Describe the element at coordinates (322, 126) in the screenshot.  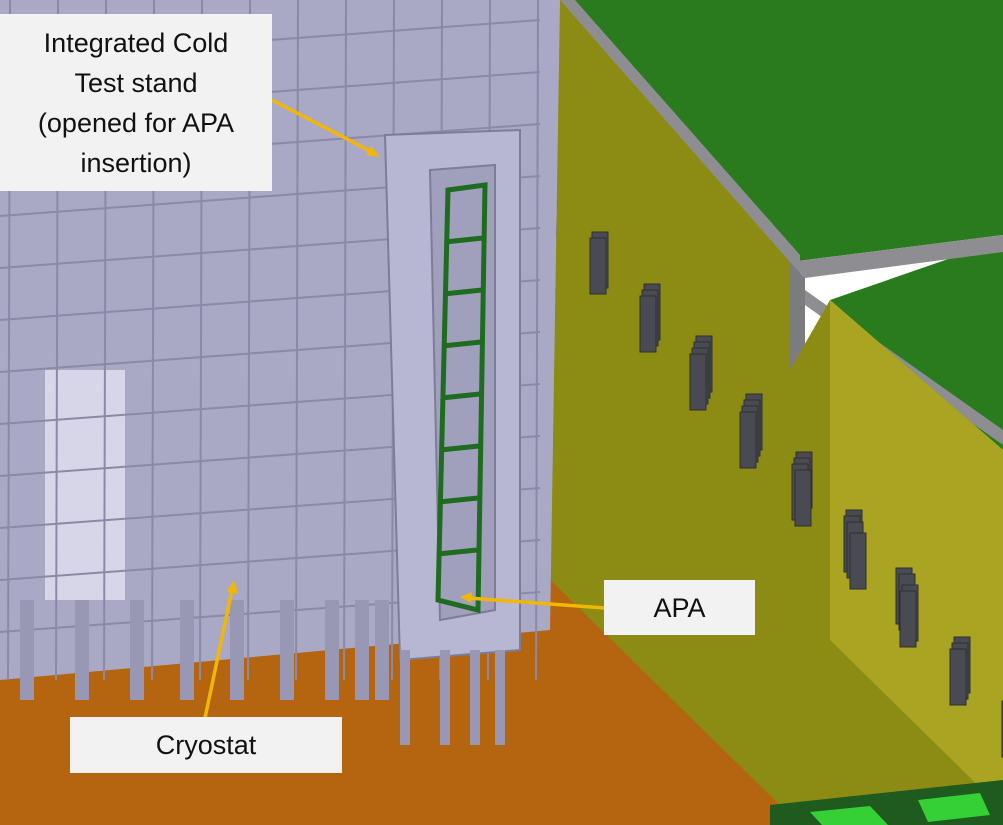
I see `arrow-test-stand` at that location.